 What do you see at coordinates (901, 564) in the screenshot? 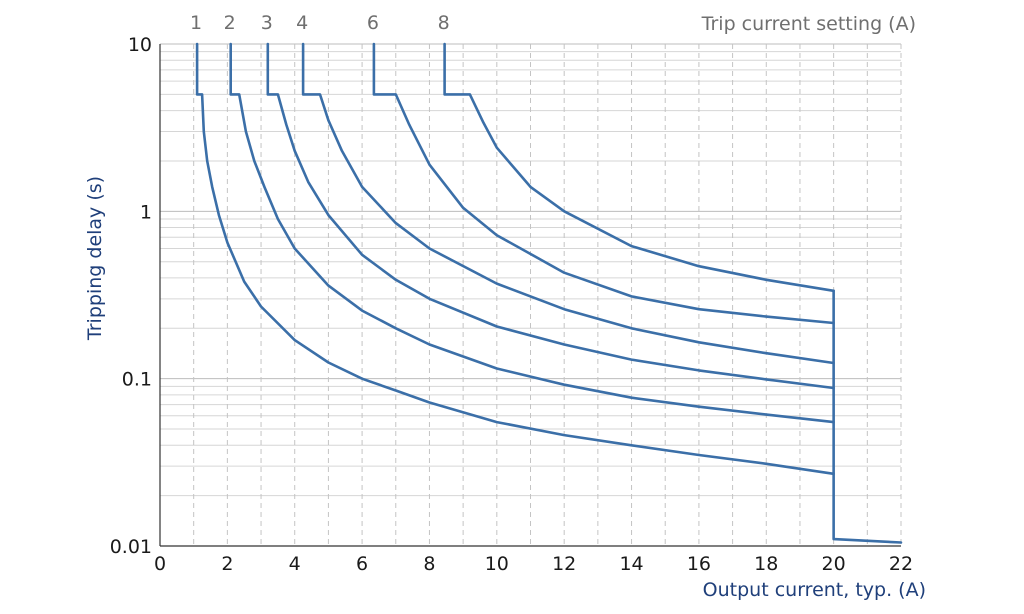
I see `x-tick-label: 22` at bounding box center [901, 564].